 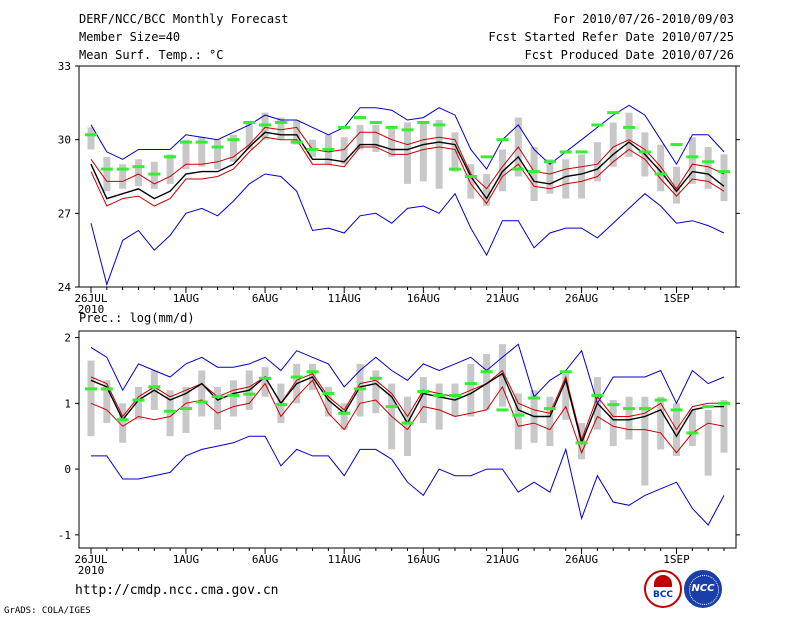 I want to click on x-tick-label: 6AUG, so click(x=265, y=559).